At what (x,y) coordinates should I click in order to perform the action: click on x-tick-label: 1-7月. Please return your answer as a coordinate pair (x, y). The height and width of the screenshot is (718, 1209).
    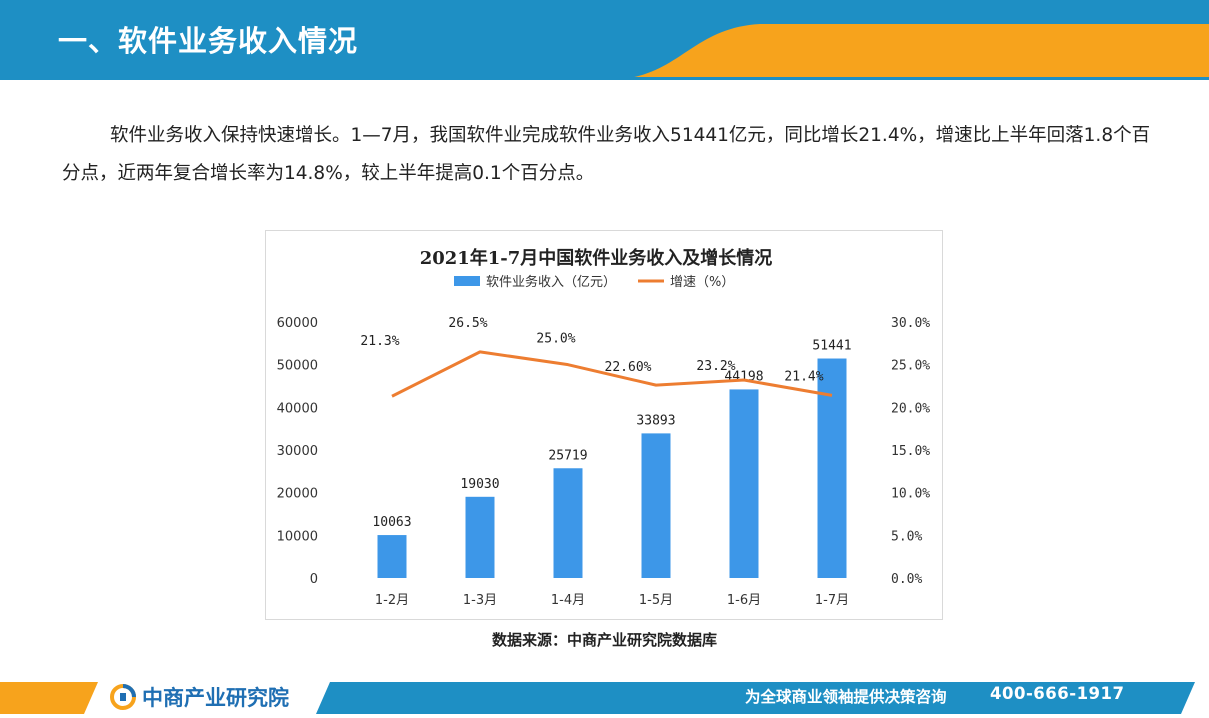
    Looking at the image, I should click on (832, 600).